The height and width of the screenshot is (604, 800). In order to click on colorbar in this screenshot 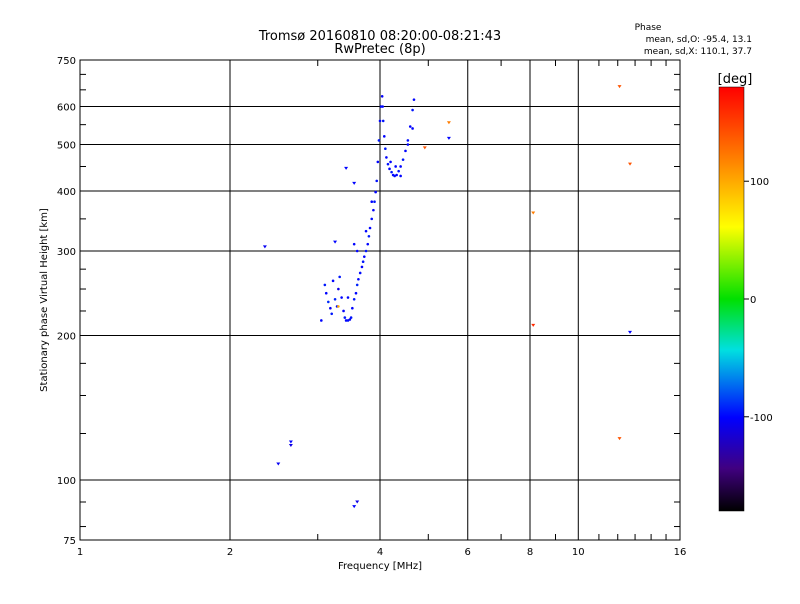, I will do `click(731, 299)`.